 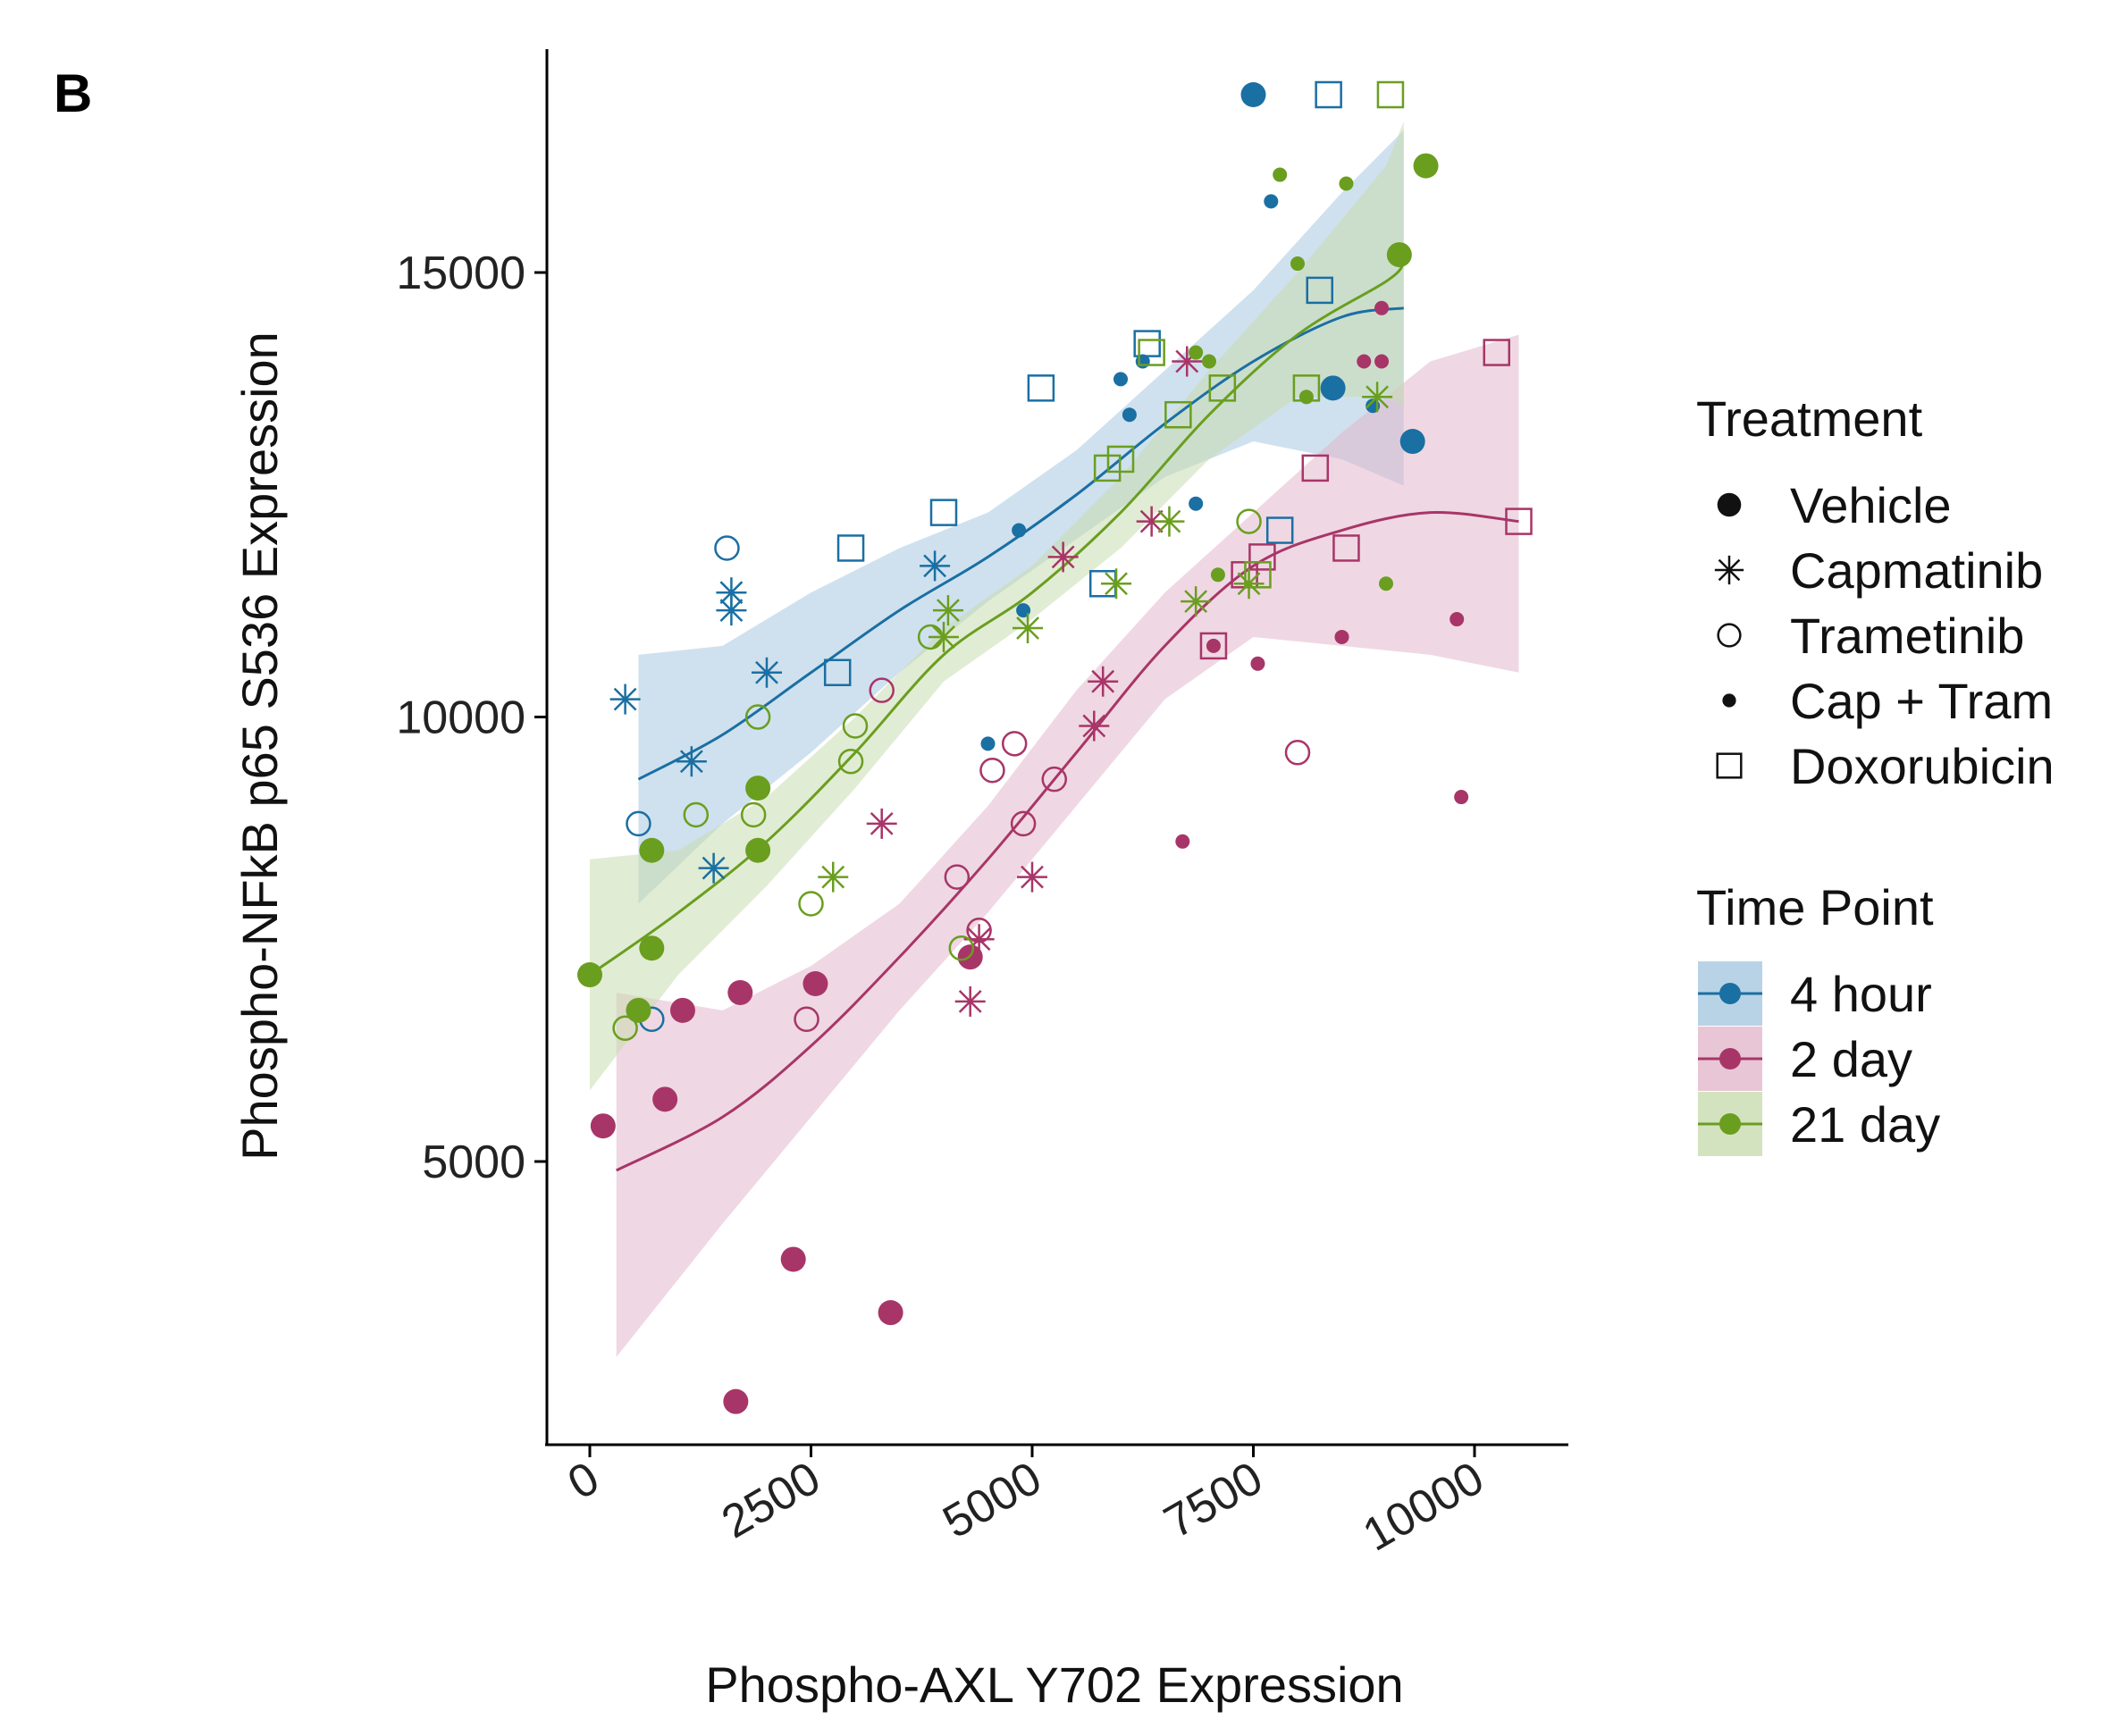 What do you see at coordinates (1916, 570) in the screenshot?
I see `legend-label-capmatinib: Capmatinib` at bounding box center [1916, 570].